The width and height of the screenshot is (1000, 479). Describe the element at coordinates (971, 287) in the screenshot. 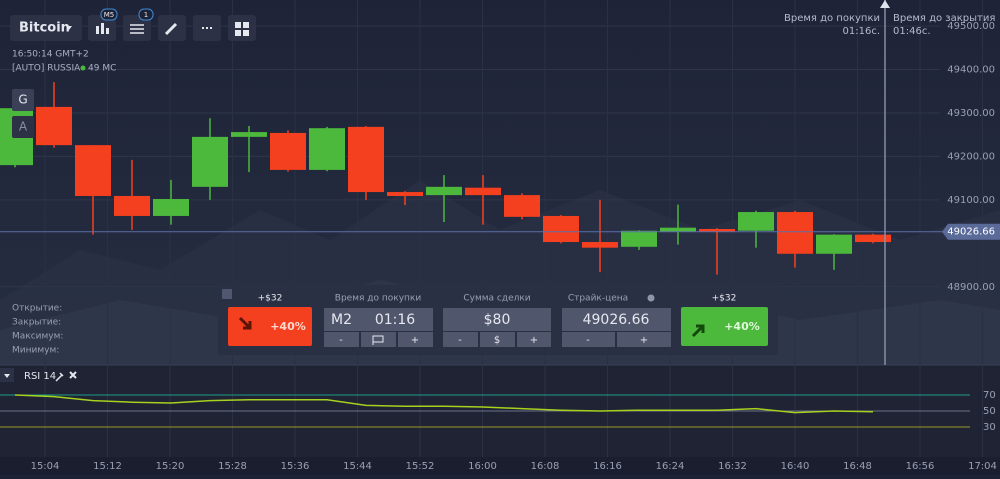

I see `y-tick-label: 48900.00` at that location.